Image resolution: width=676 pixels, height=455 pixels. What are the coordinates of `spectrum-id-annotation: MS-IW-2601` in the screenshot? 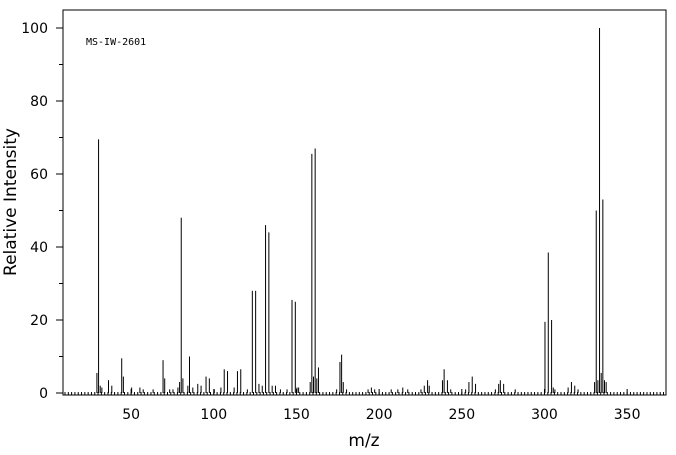 It's located at (116, 42).